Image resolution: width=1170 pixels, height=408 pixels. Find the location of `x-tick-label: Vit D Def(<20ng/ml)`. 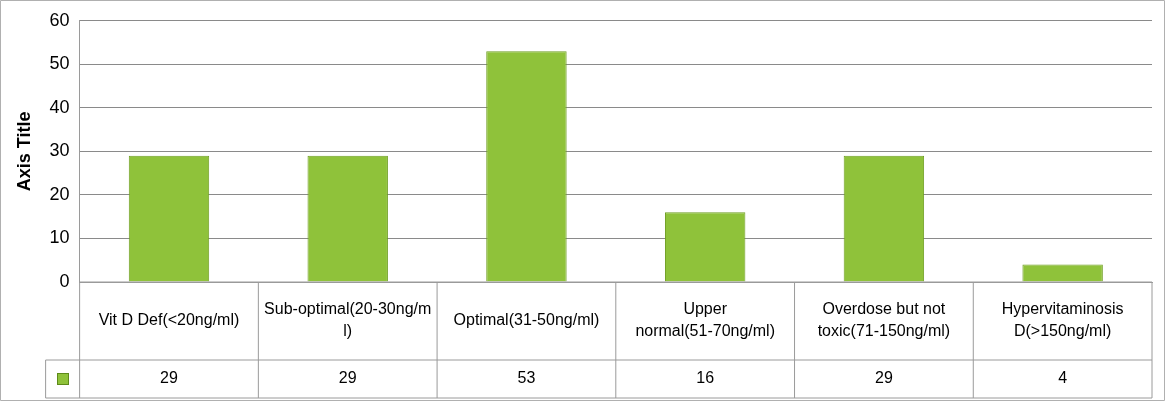

x-tick-label: Vit D Def(<20ng/ml) is located at coordinates (169, 320).